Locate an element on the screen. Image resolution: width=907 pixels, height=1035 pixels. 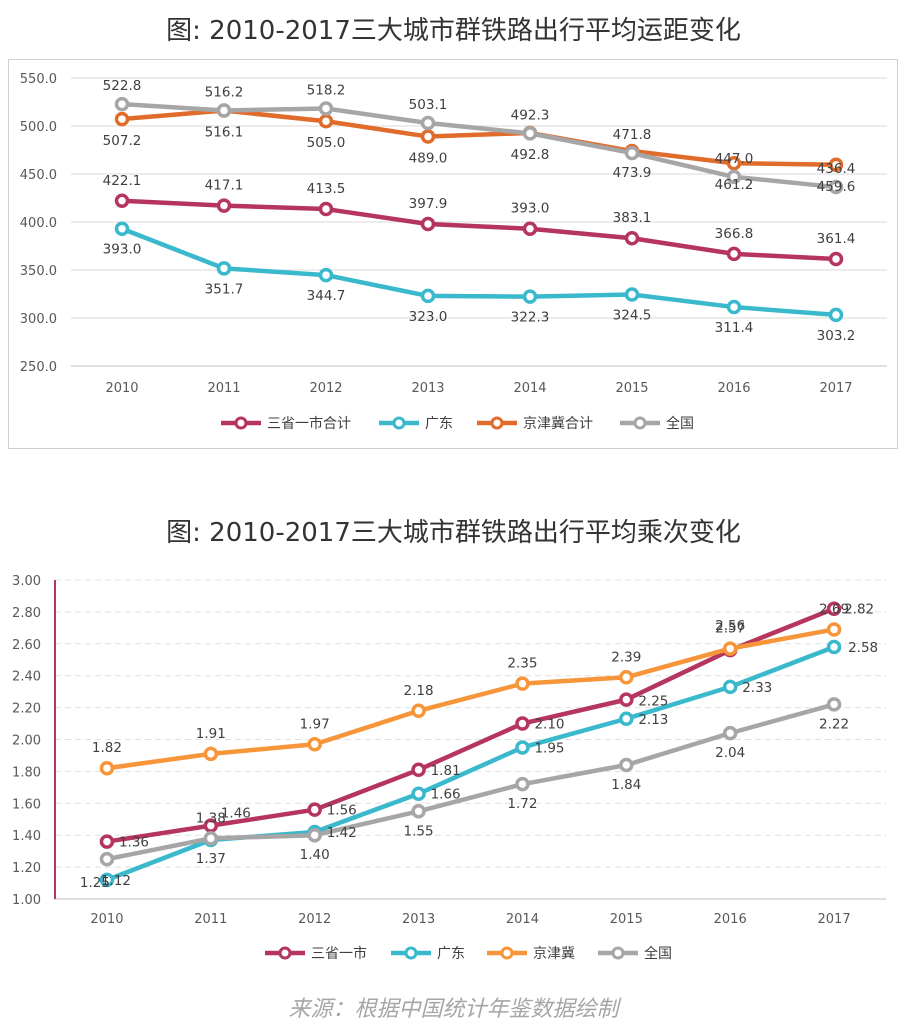
data-label: 351.7 is located at coordinates (224, 289).